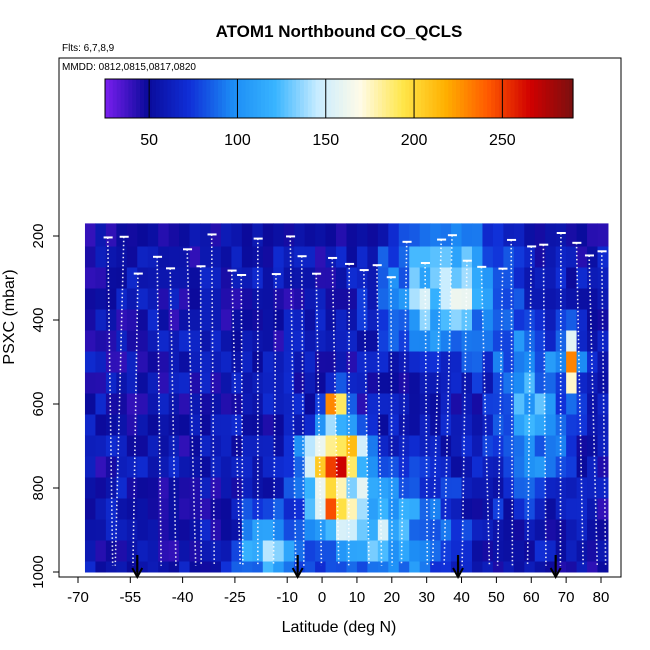  What do you see at coordinates (496, 597) in the screenshot?
I see `x-tick-label: 50` at bounding box center [496, 597].